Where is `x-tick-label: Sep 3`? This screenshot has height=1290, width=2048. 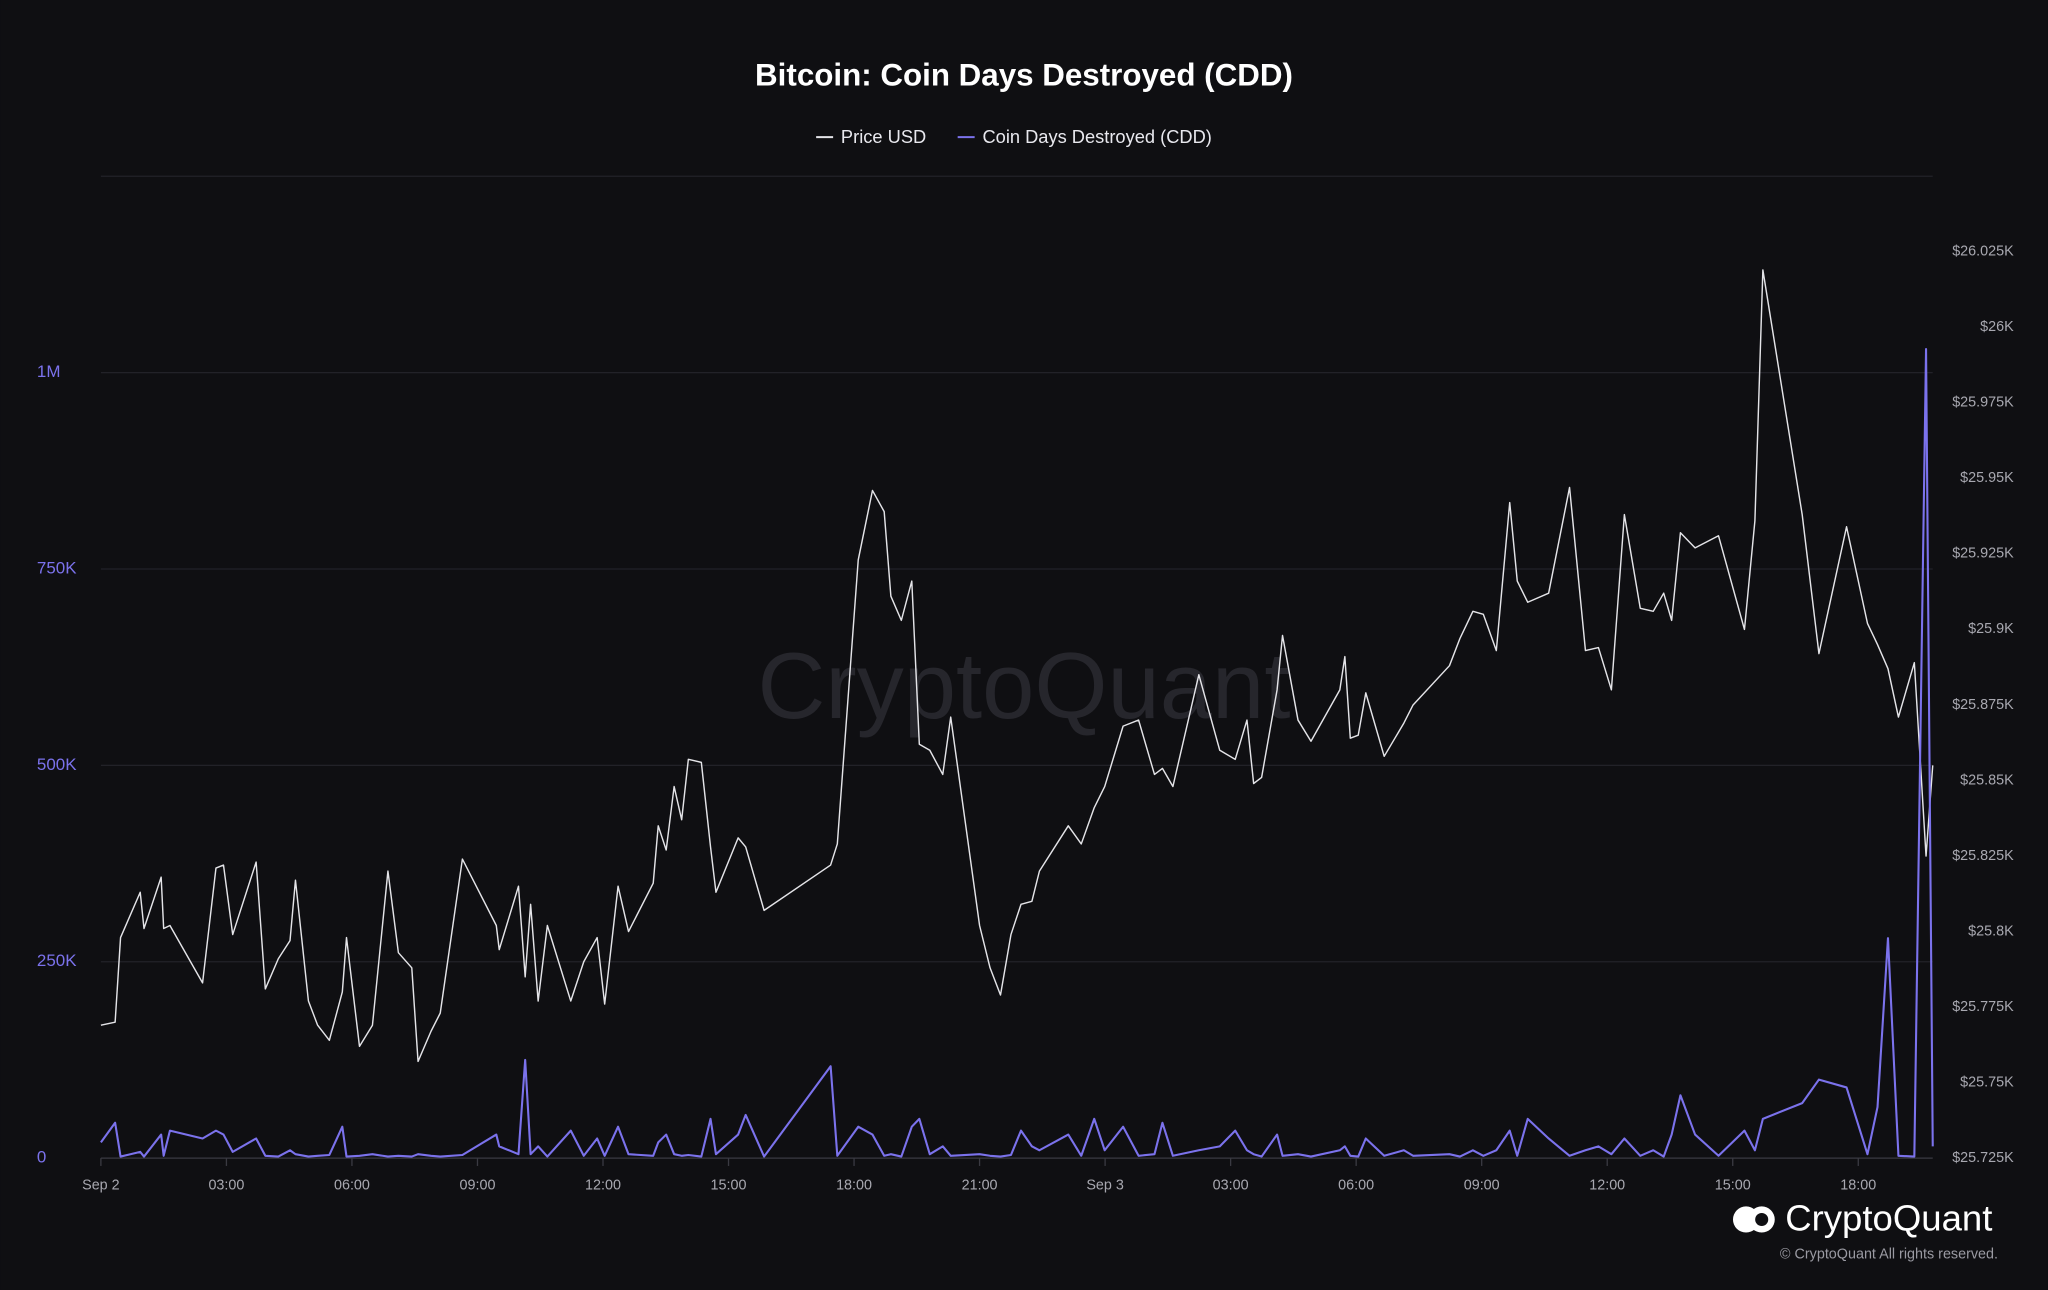 x-tick-label: Sep 3 is located at coordinates (1105, 1185).